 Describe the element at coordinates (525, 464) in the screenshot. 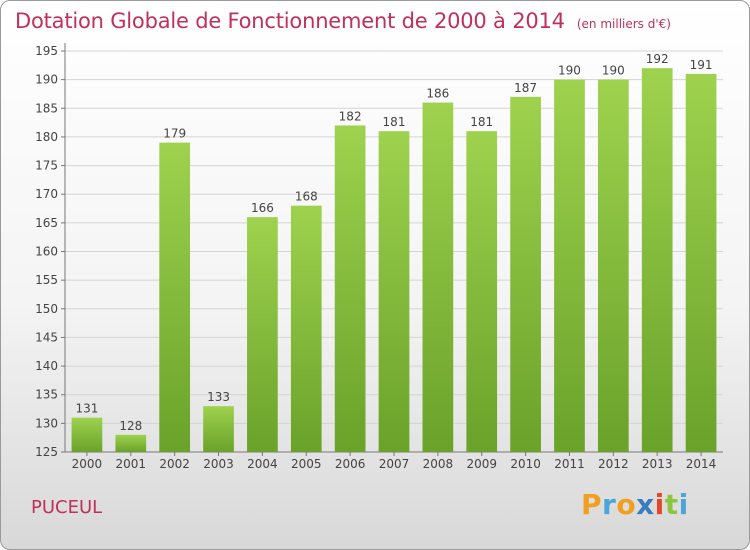

I see `x-tick-label-2010: 2010` at that location.